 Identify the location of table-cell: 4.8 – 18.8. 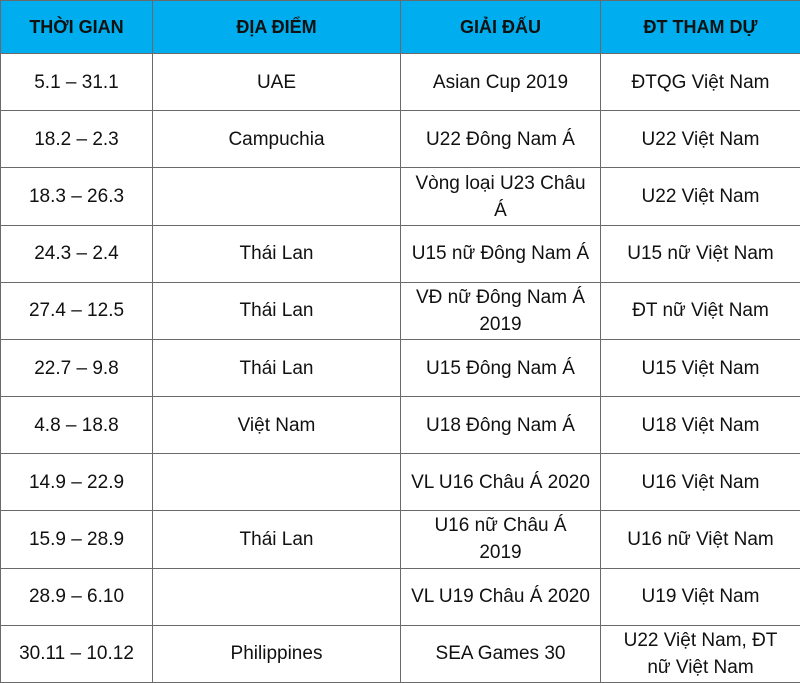
(76, 425).